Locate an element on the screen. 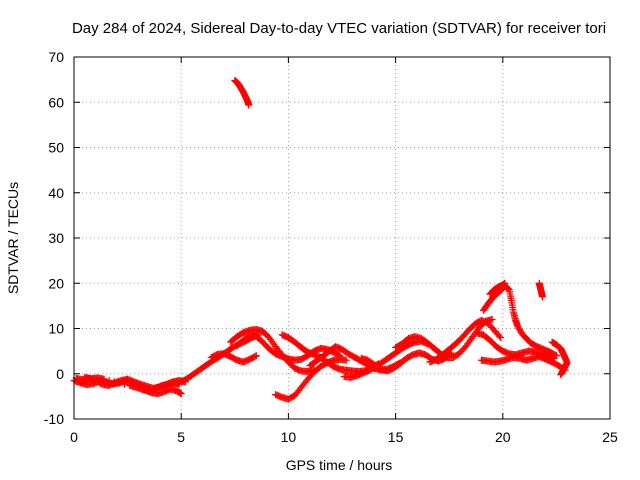 The image size is (640, 480). y-tick-label: 60 is located at coordinates (56, 102).